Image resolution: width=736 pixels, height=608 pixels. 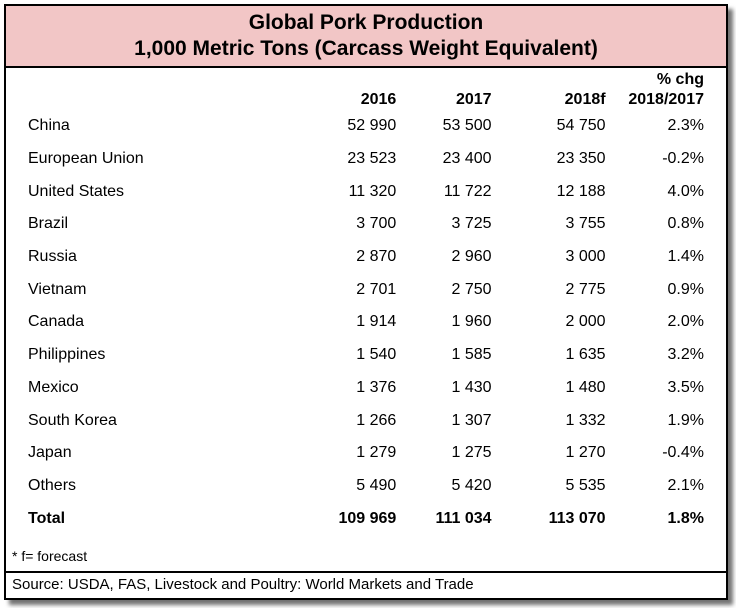 What do you see at coordinates (53, 387) in the screenshot?
I see `country-cell: Mexico` at bounding box center [53, 387].